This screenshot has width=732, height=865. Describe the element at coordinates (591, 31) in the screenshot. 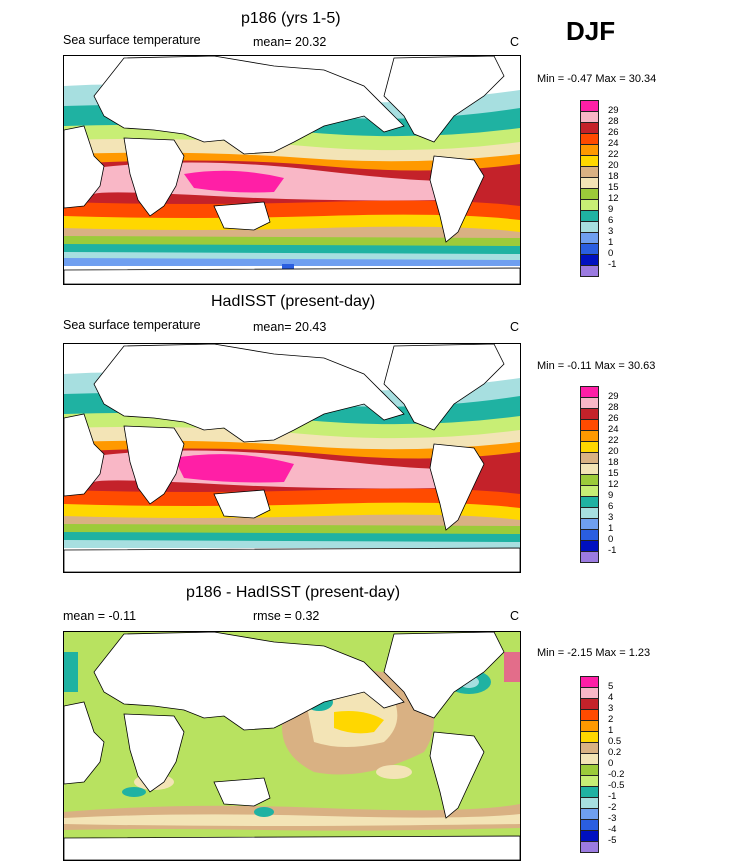

I see `season-label: DJF` at that location.